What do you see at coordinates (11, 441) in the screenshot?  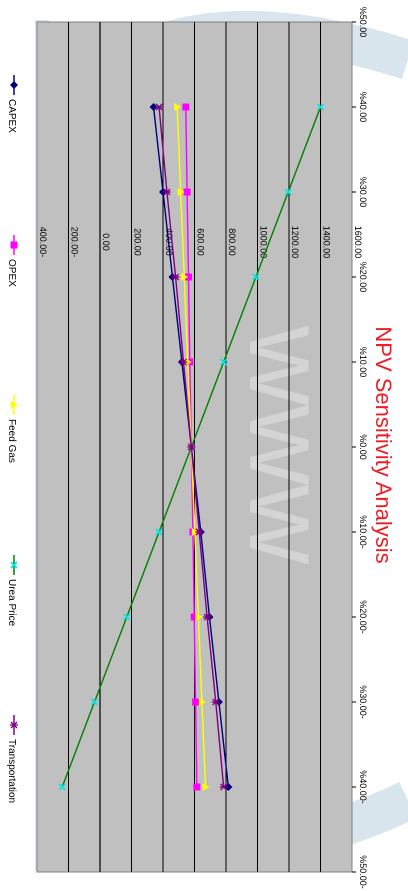 I see `legend-label: Feed Gas` at bounding box center [11, 441].